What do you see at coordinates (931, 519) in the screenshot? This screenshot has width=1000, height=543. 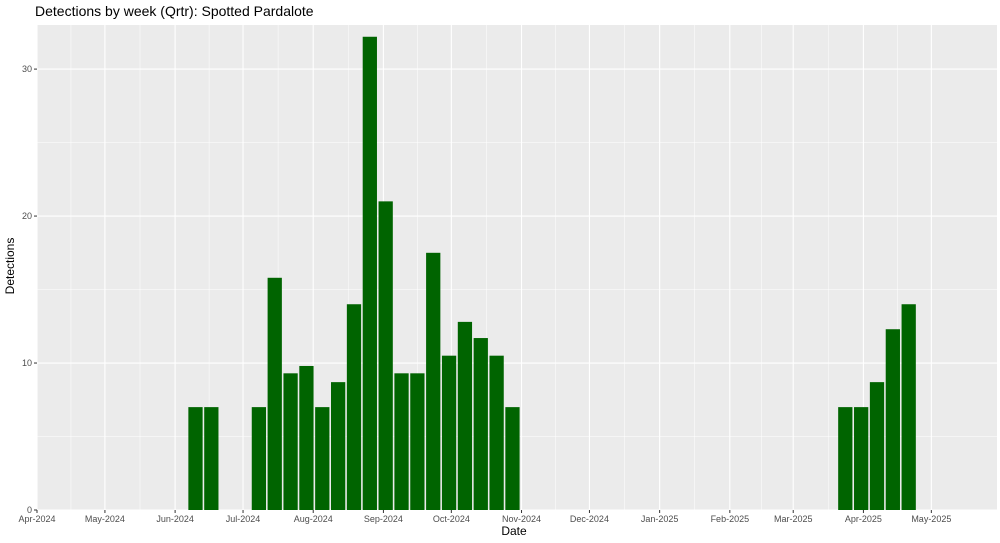 I see `x-tick-label: May-2025` at bounding box center [931, 519].